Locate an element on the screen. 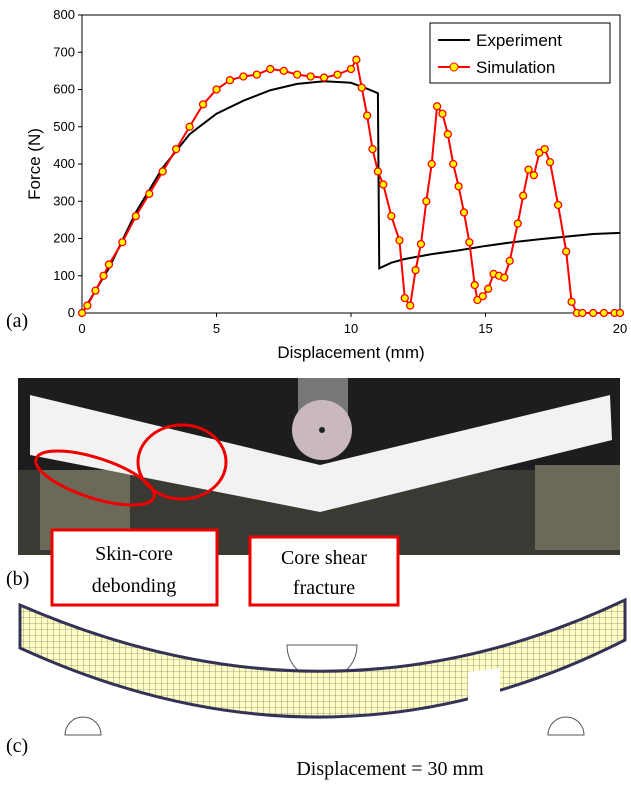 This screenshot has height=786, width=631. y-tick-label: 0 is located at coordinates (71, 312).